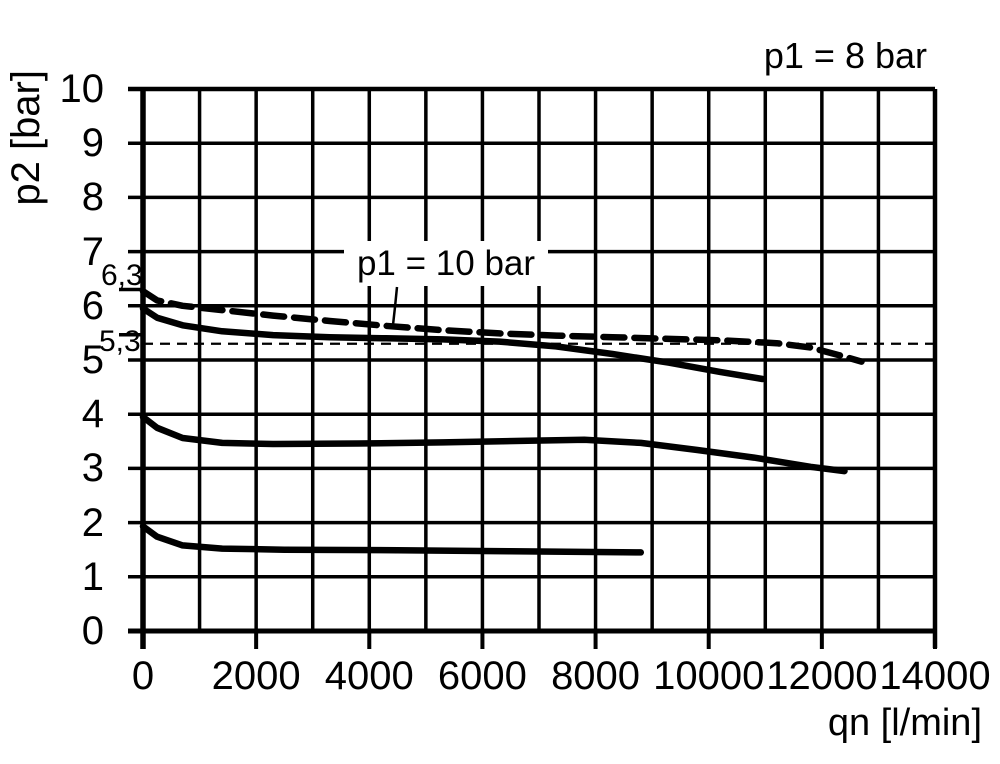  I want to click on y-tick-label: 4, so click(92, 414).